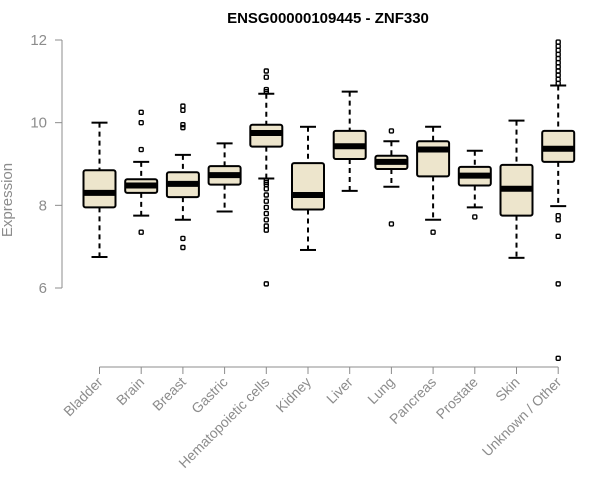 Image resolution: width=600 pixels, height=500 pixels. I want to click on x-tick-label: Unknown / Other, so click(522, 417).